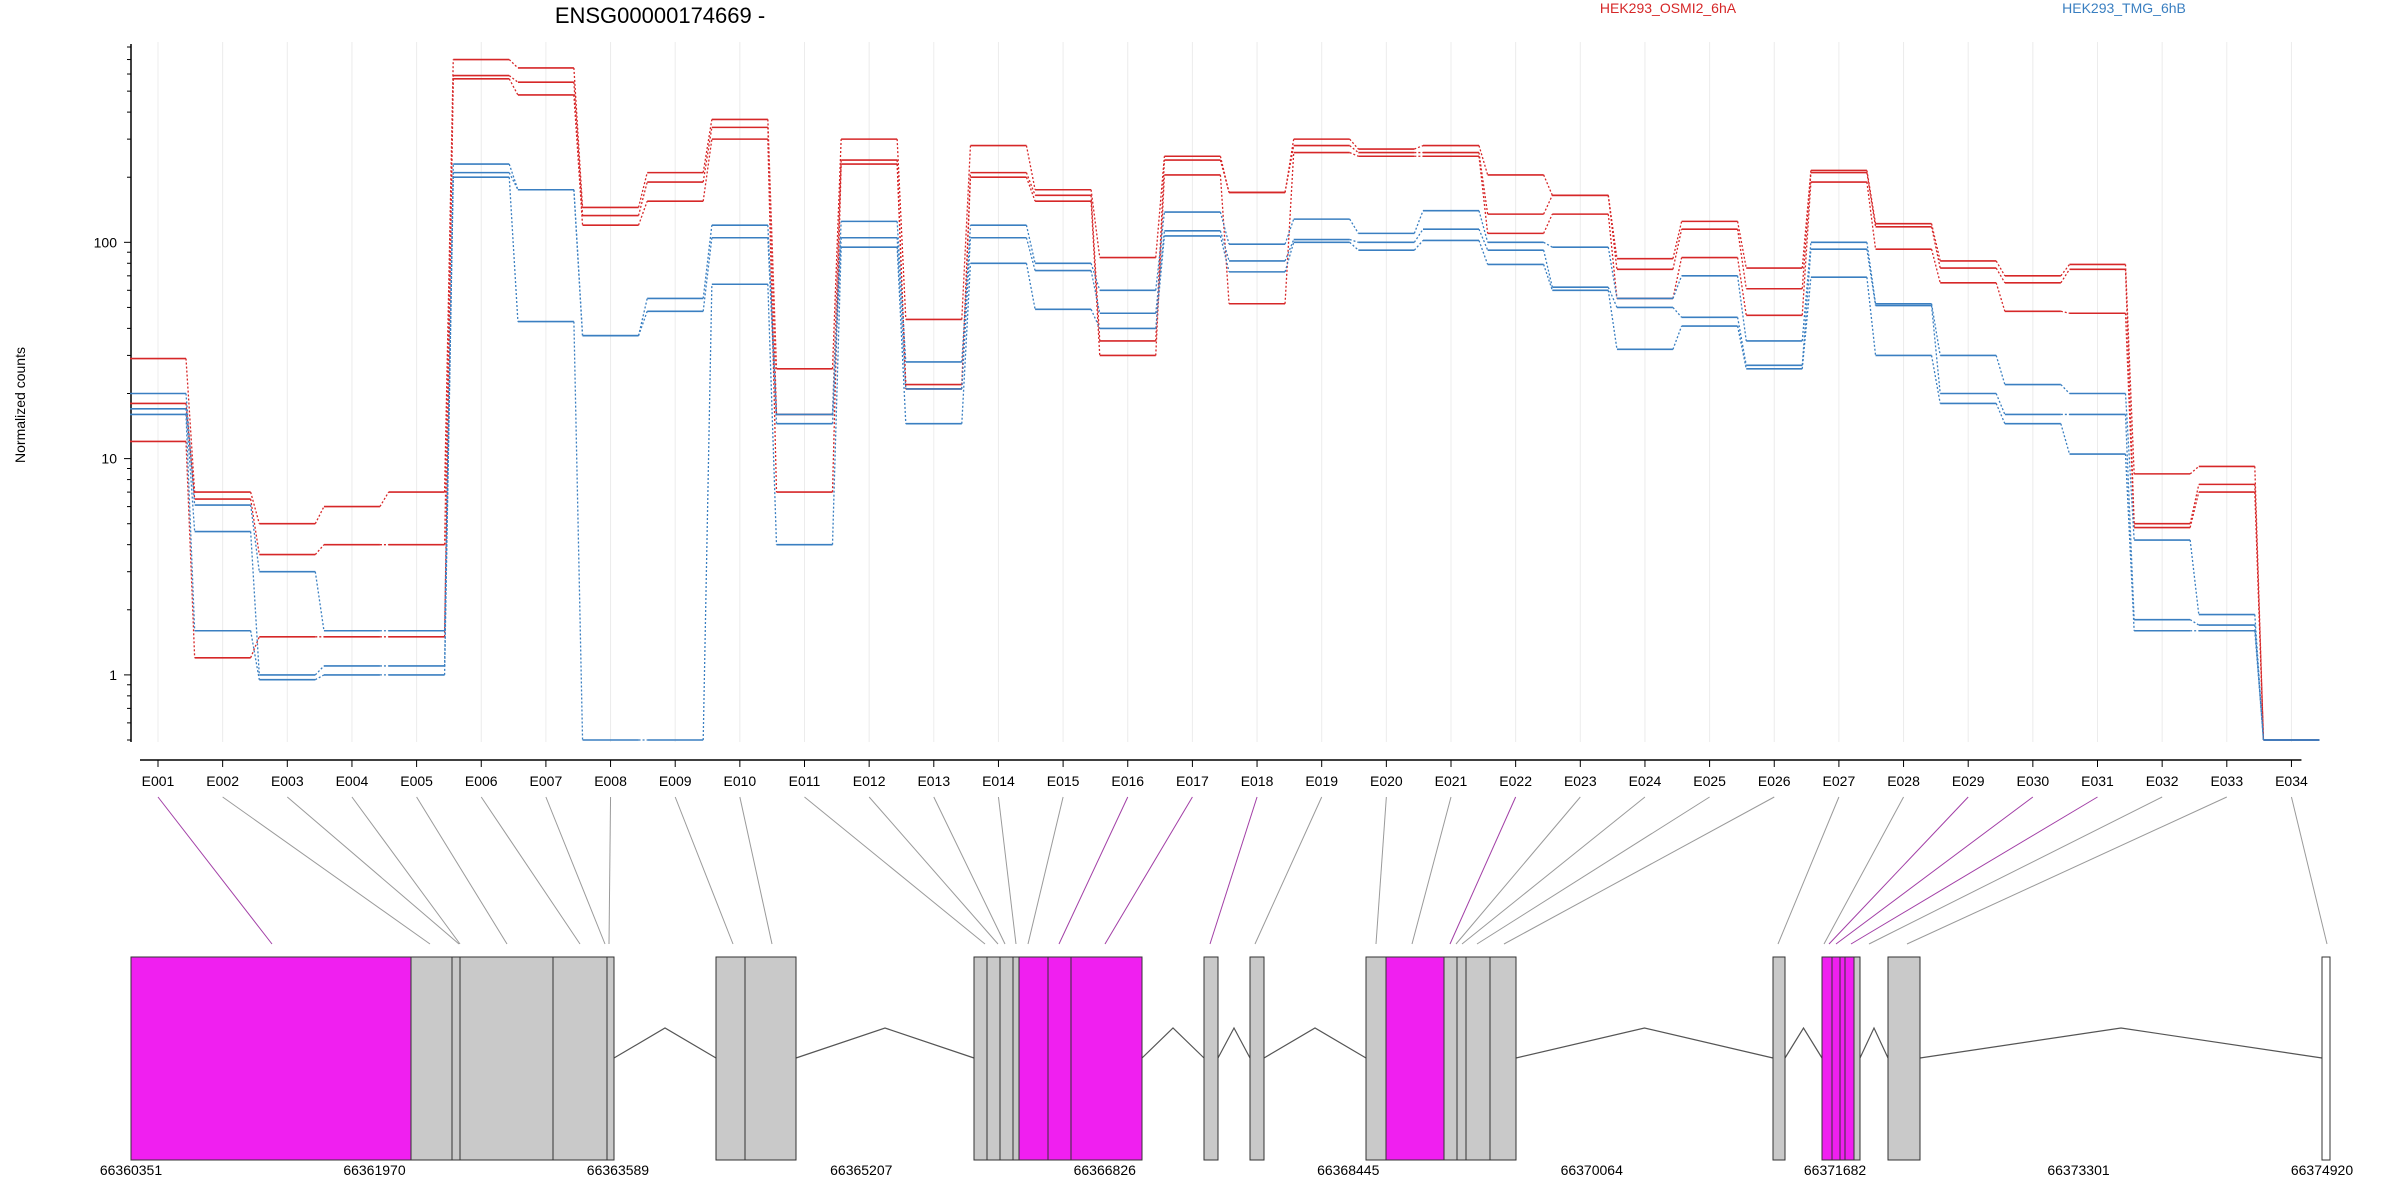 This screenshot has height=1200, width=2400. Describe the element at coordinates (2078, 1170) in the screenshot. I see `coordinate-label: 66373301` at that location.